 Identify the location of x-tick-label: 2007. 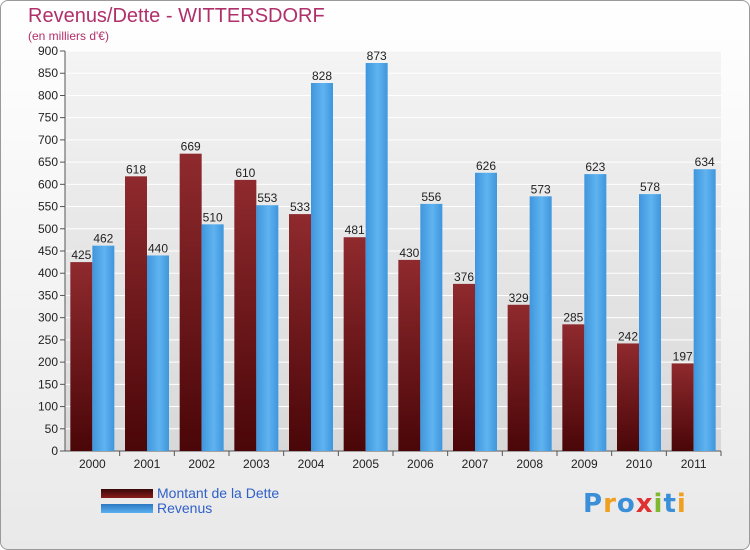
(475, 464).